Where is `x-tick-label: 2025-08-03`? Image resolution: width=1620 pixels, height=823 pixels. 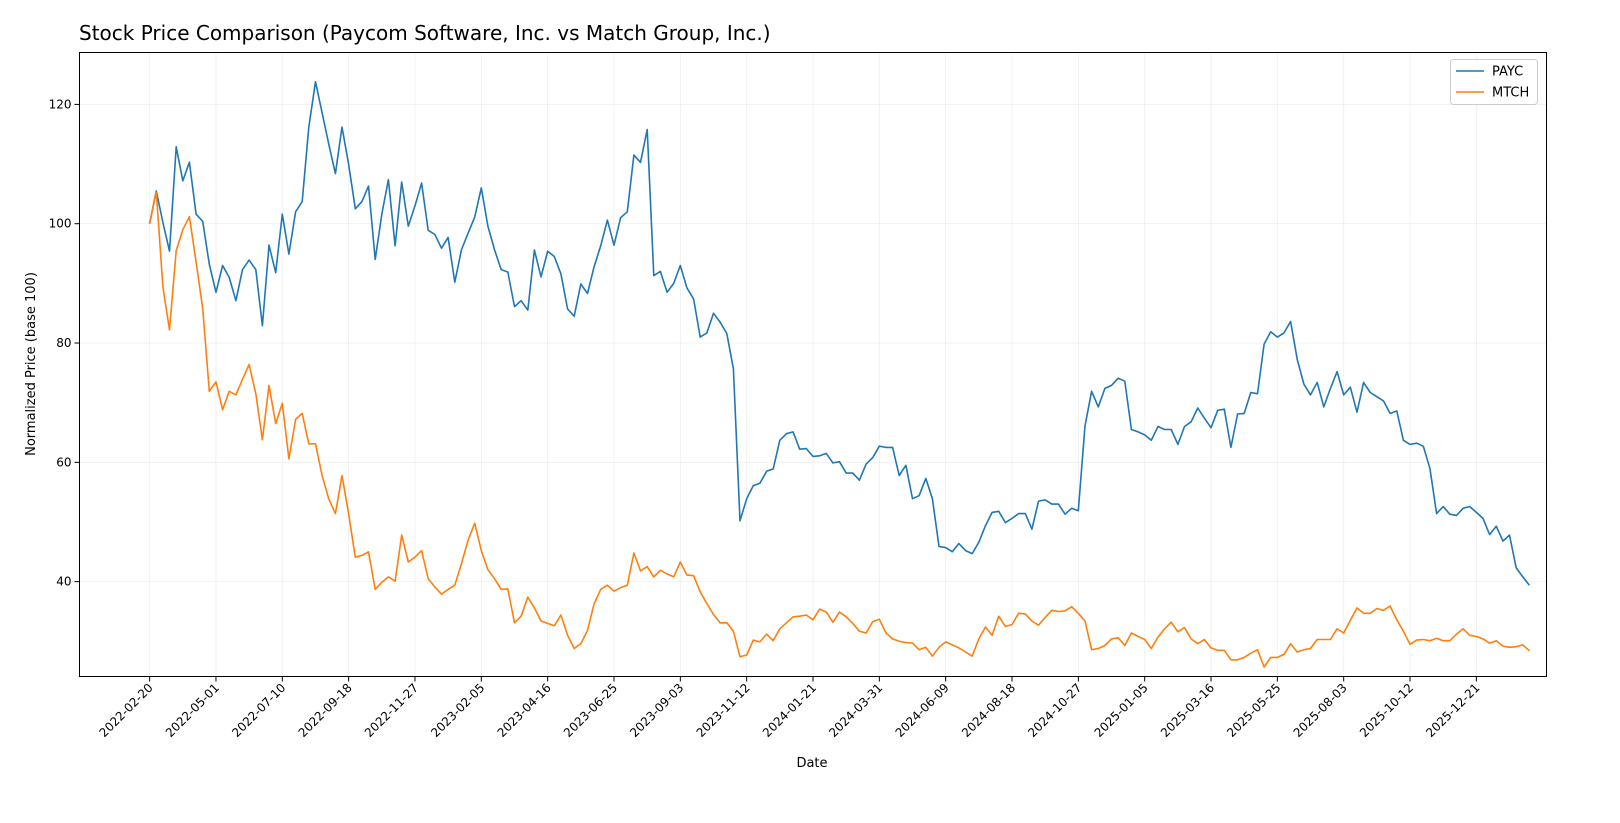
x-tick-label: 2025-08-03 is located at coordinates (1320, 710).